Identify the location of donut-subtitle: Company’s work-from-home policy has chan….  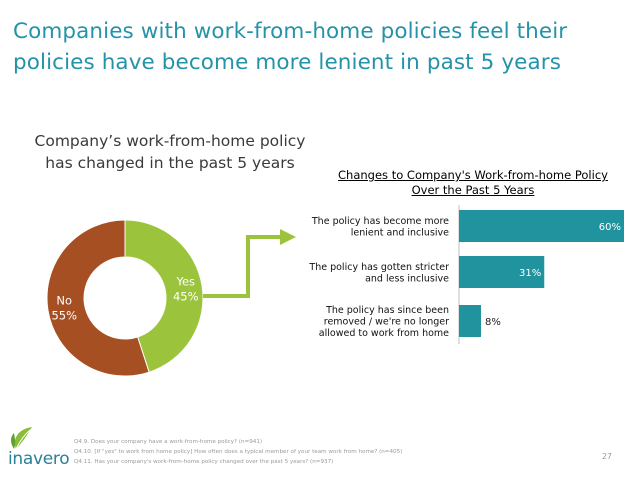
(170, 152).